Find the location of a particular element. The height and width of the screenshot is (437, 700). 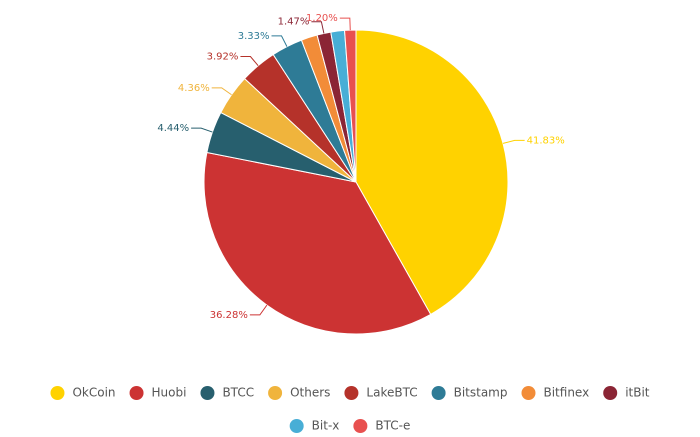

data-label: 3.92% is located at coordinates (223, 56).